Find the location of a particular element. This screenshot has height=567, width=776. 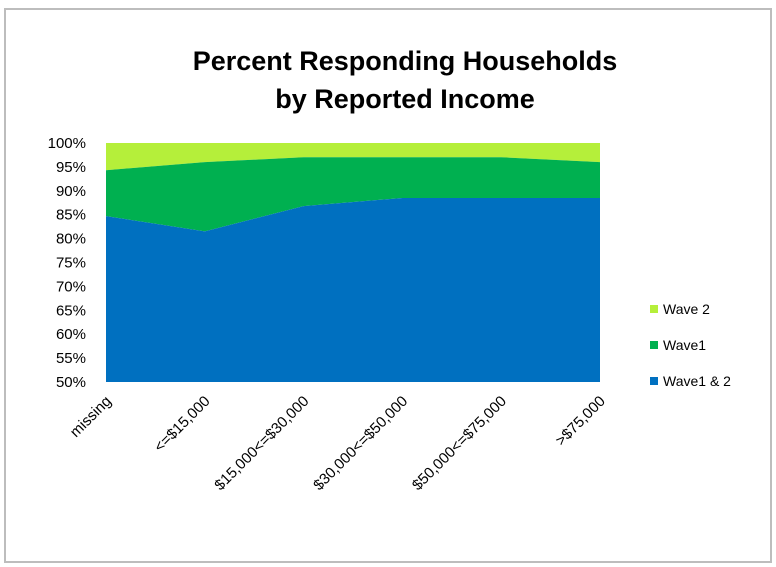

y-axis: 50% 55% 60% 65% 70% 75% 80% 85% 90% 95% 100% is located at coordinates (67, 263).